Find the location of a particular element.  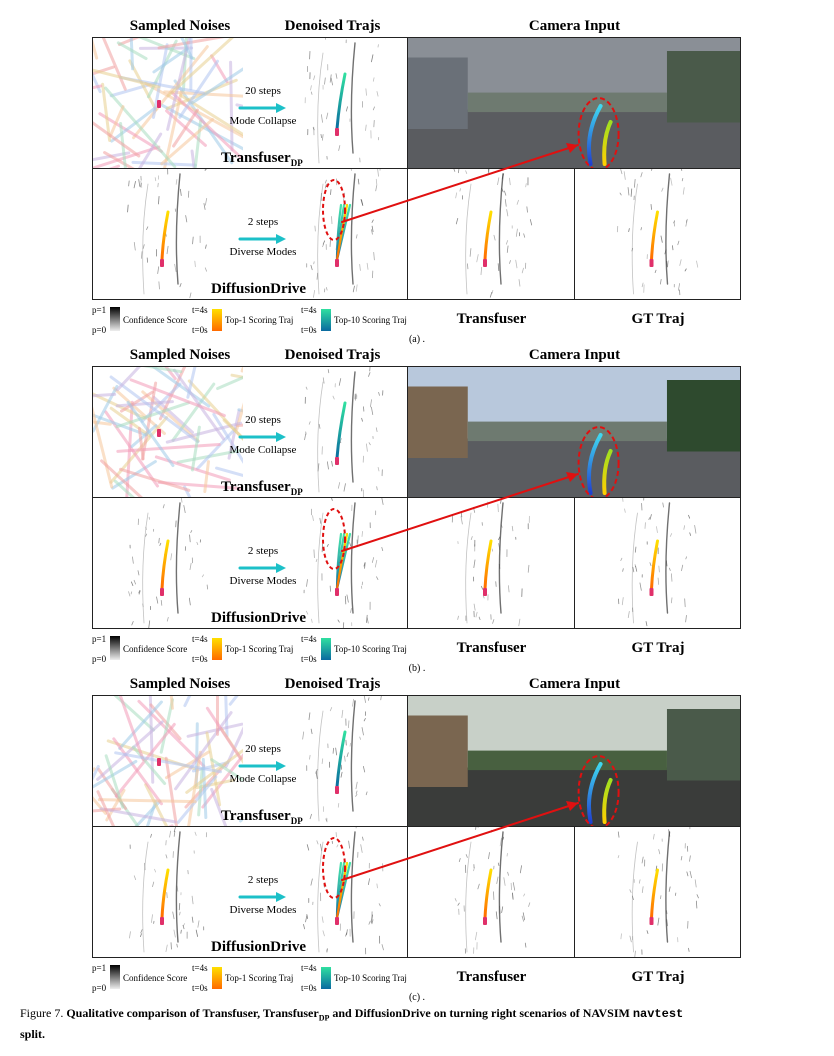

header-denoised-trajs: Denoised Trajs is located at coordinates (332, 355).